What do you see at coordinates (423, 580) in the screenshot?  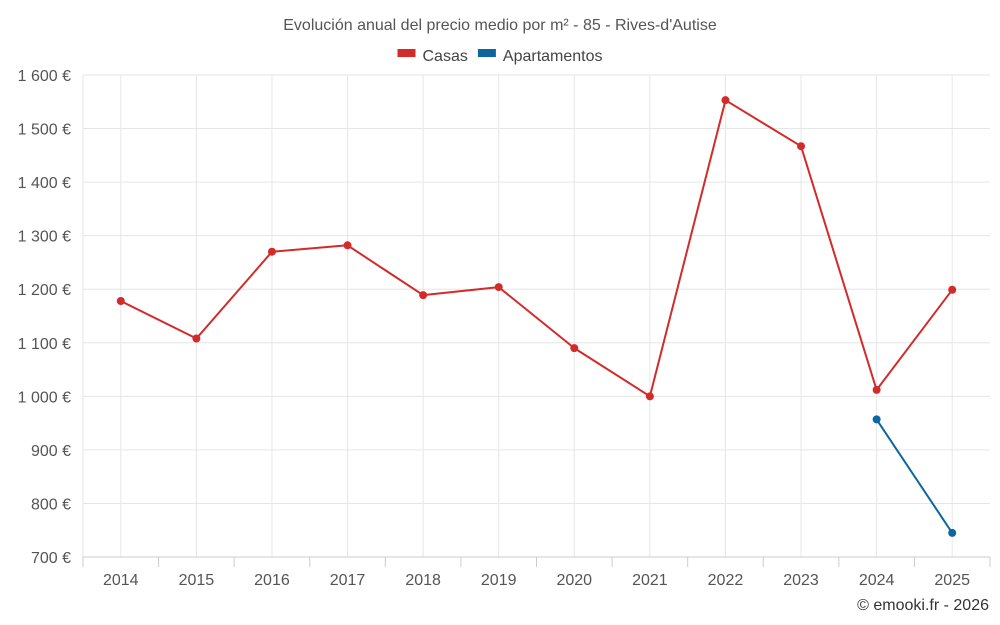 I see `x-tick-label: 2018` at bounding box center [423, 580].